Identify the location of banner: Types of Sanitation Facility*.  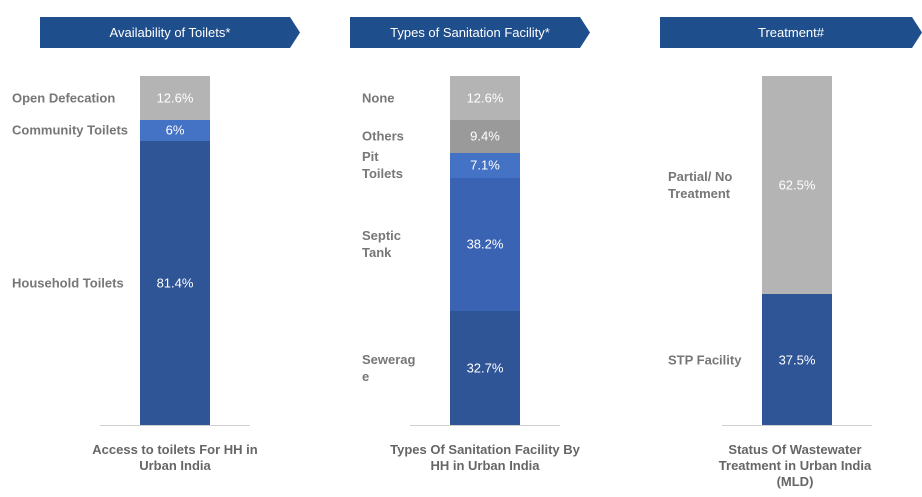
(470, 32).